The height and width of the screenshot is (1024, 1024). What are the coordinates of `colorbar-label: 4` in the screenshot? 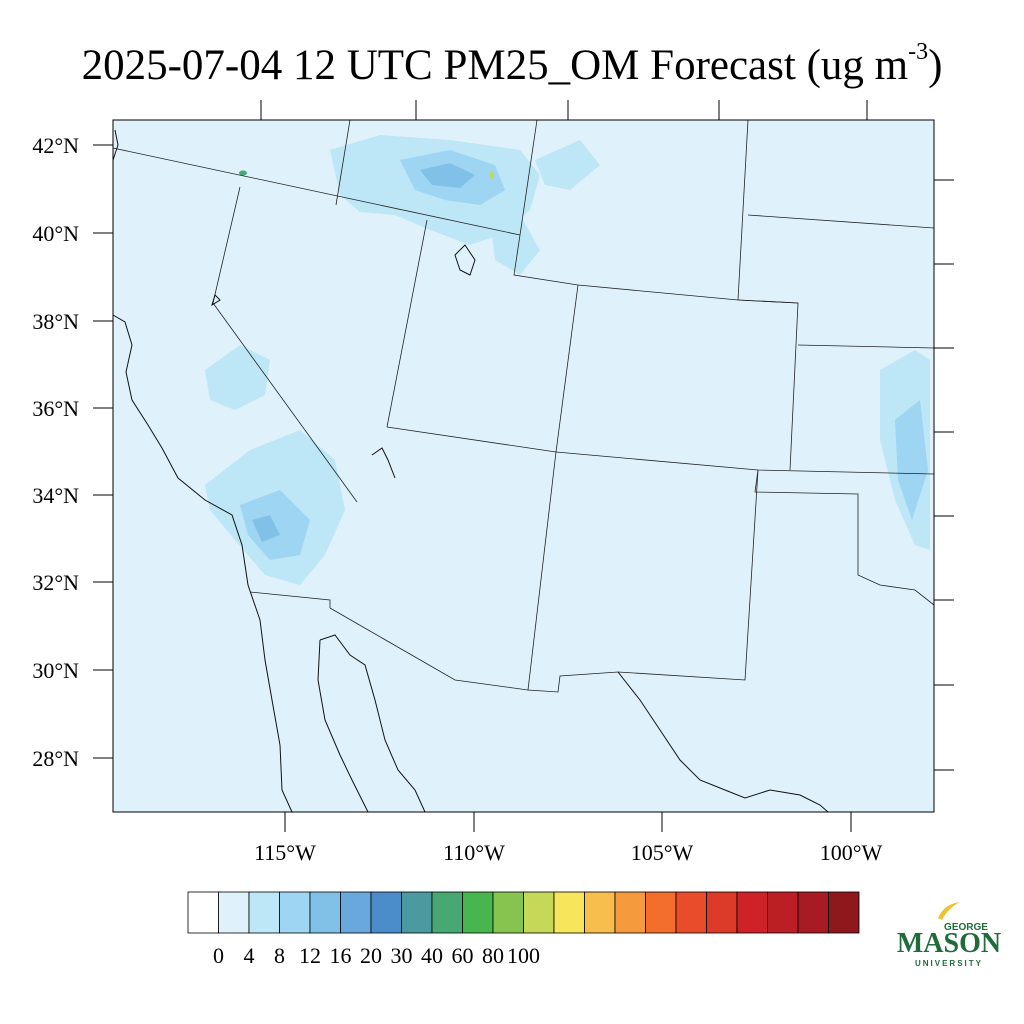 It's located at (249, 955).